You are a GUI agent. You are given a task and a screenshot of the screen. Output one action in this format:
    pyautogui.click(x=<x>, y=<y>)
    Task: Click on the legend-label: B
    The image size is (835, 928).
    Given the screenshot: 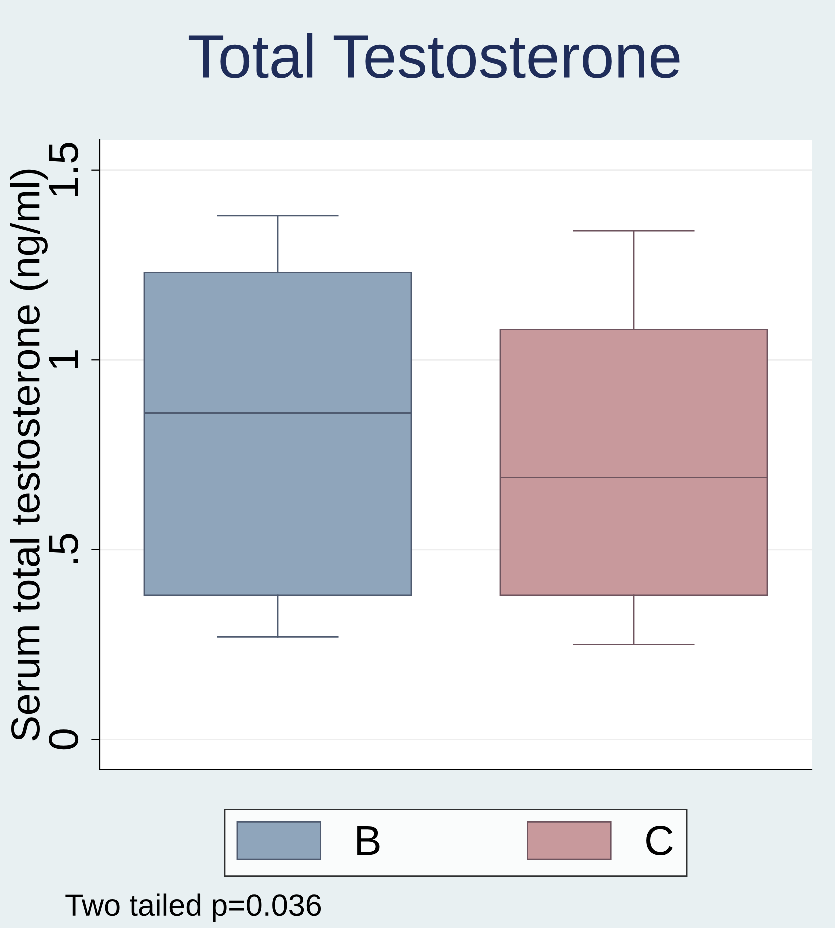 What is the action you would take?
    pyautogui.click(x=369, y=841)
    